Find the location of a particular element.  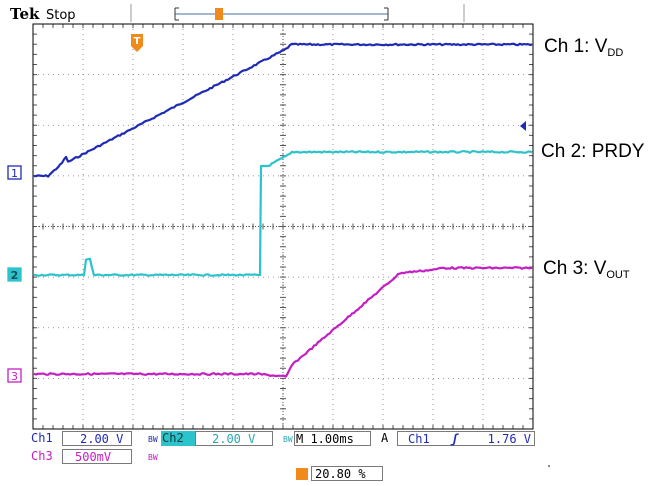

trigger-slope: ʃ is located at coordinates (455, 439).